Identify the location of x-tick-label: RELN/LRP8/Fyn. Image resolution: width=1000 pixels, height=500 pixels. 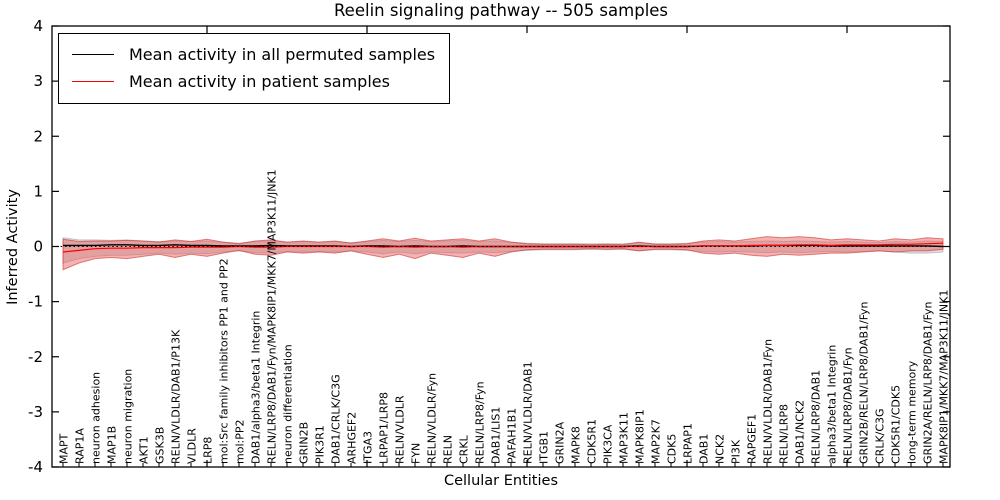
(480, 422).